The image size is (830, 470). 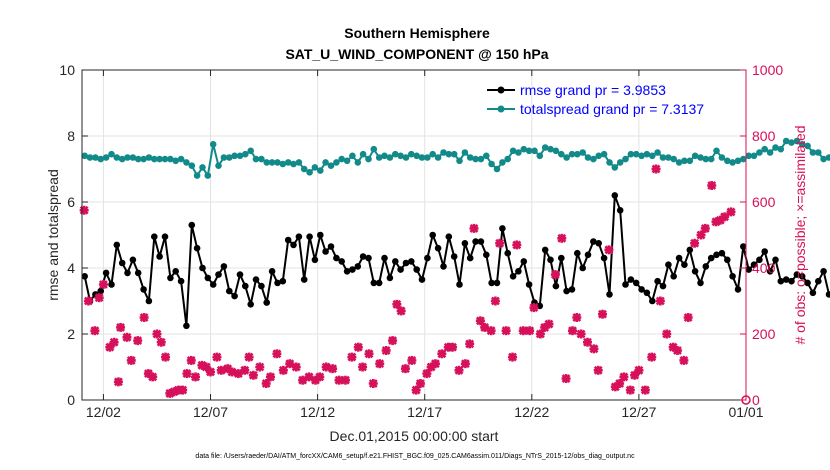 I want to click on y2-axis-ticks: 0 200 400 600 800 1000, so click(x=761, y=235).